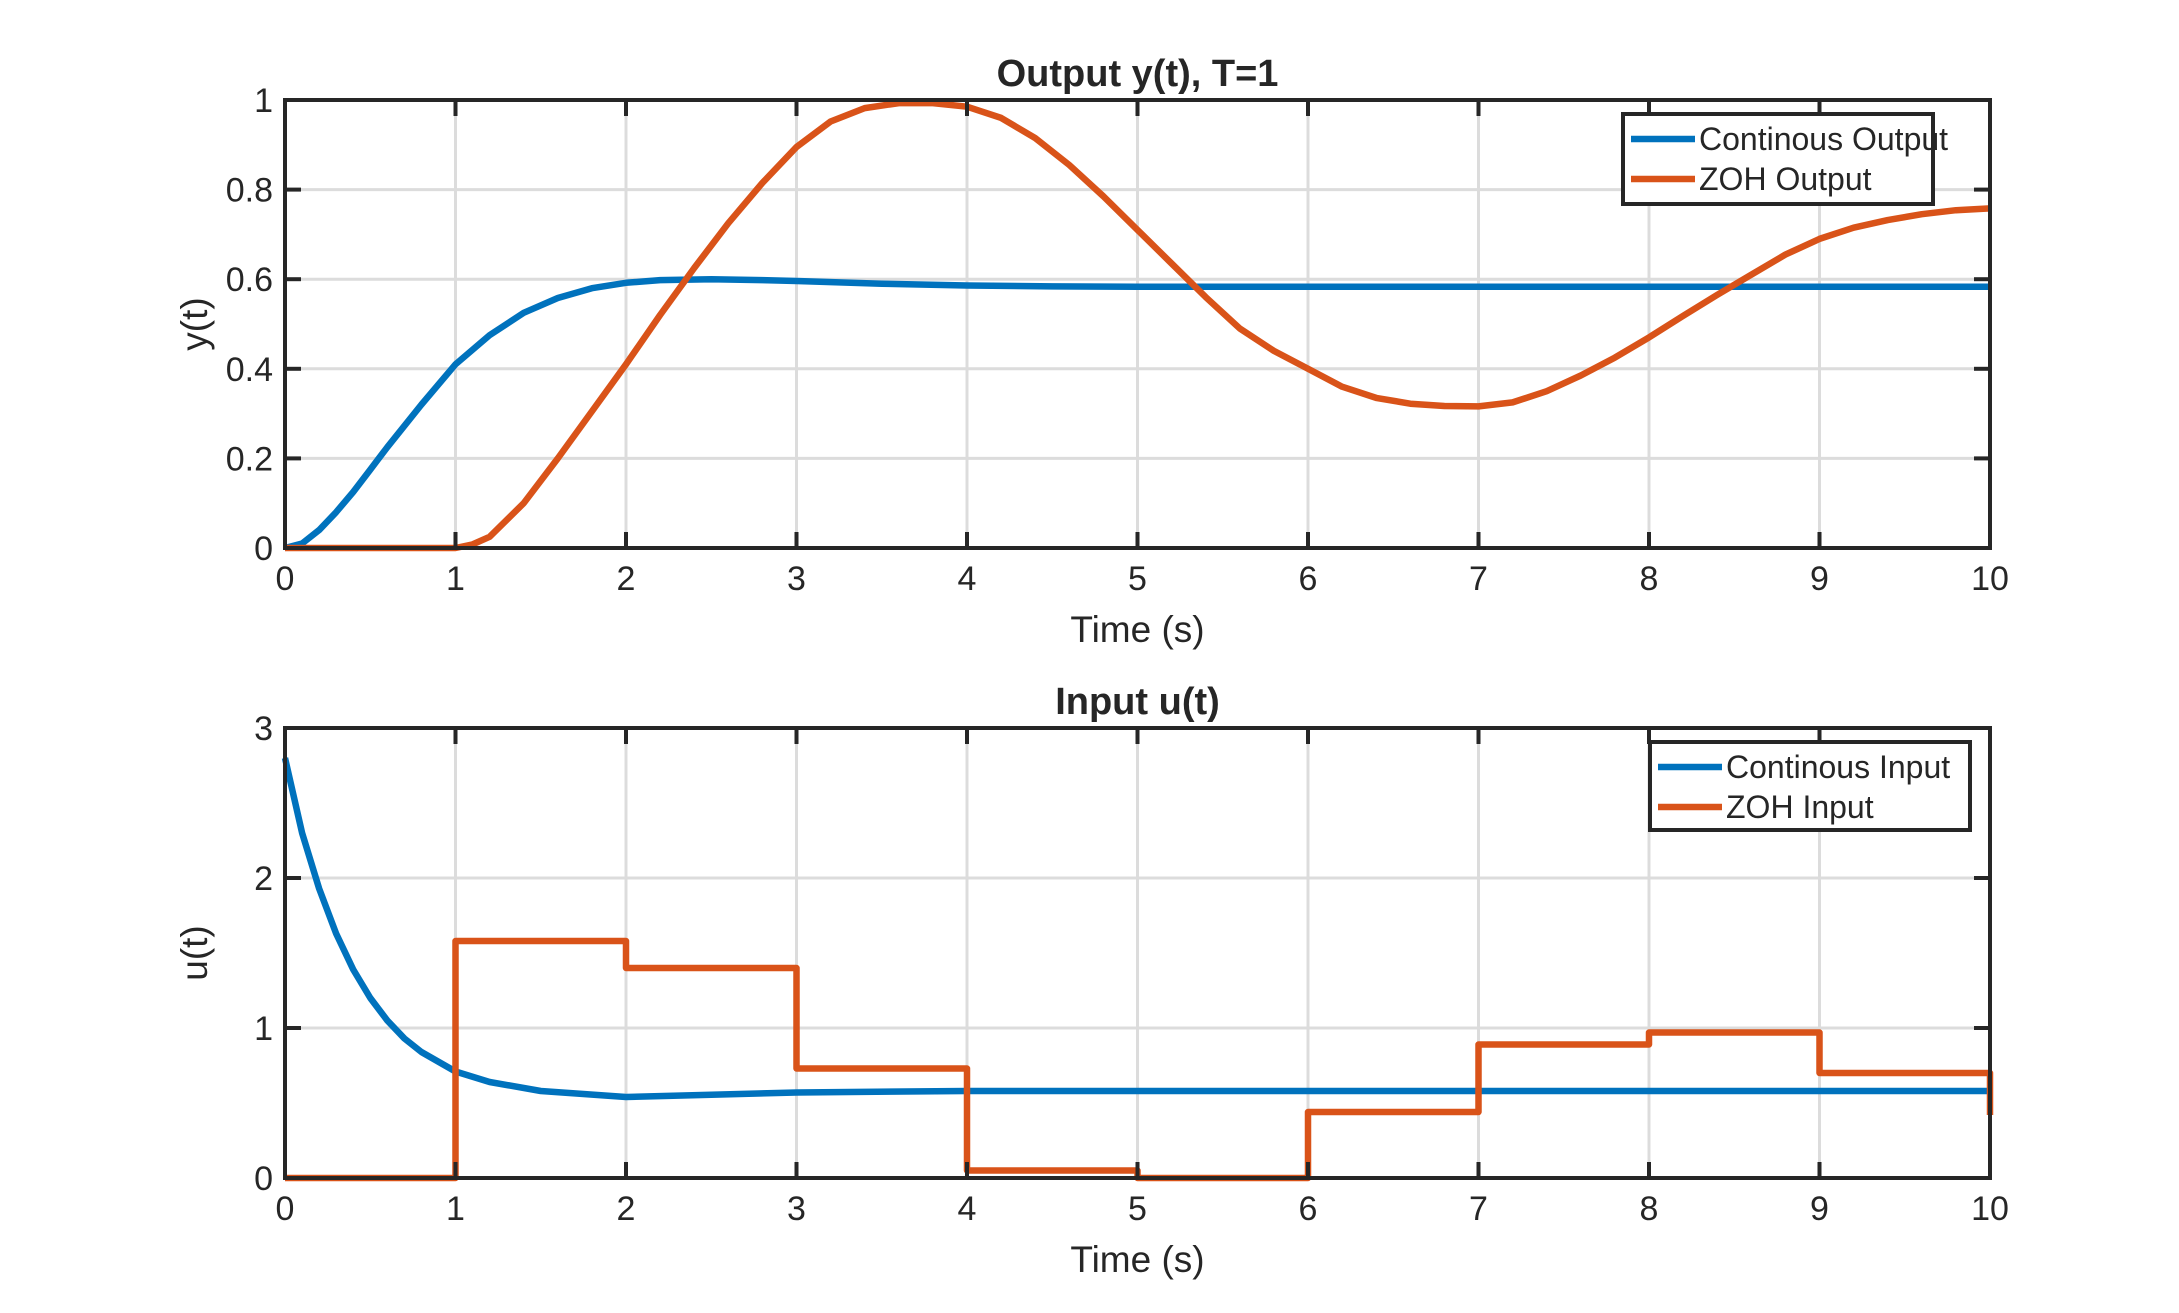 The image size is (2179, 1313). Describe the element at coordinates (249, 370) in the screenshot. I see `y-tick-label: 0.4` at that location.